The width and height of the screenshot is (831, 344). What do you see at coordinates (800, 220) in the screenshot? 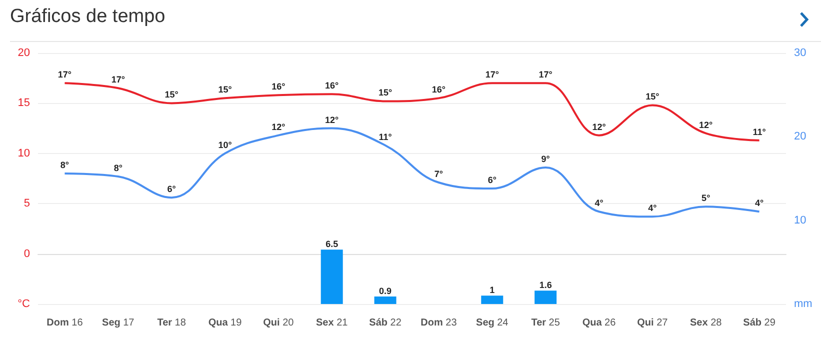
I see `y2-tick-label: 10` at bounding box center [800, 220].